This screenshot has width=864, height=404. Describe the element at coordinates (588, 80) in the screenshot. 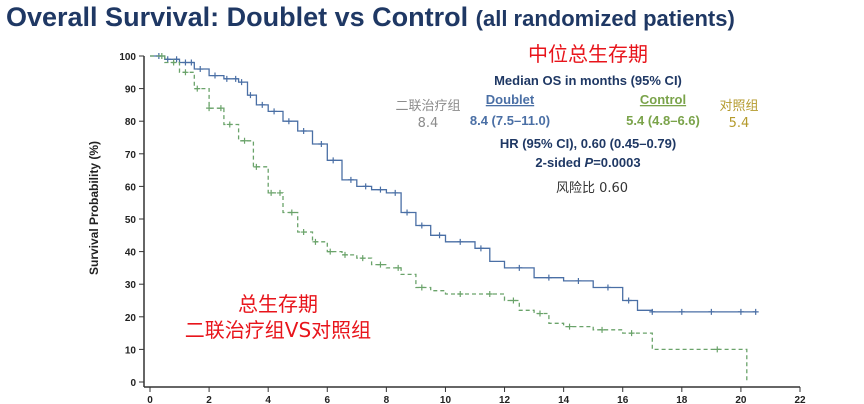

I see `median-os-header: Median OS in months (95% CI)` at that location.